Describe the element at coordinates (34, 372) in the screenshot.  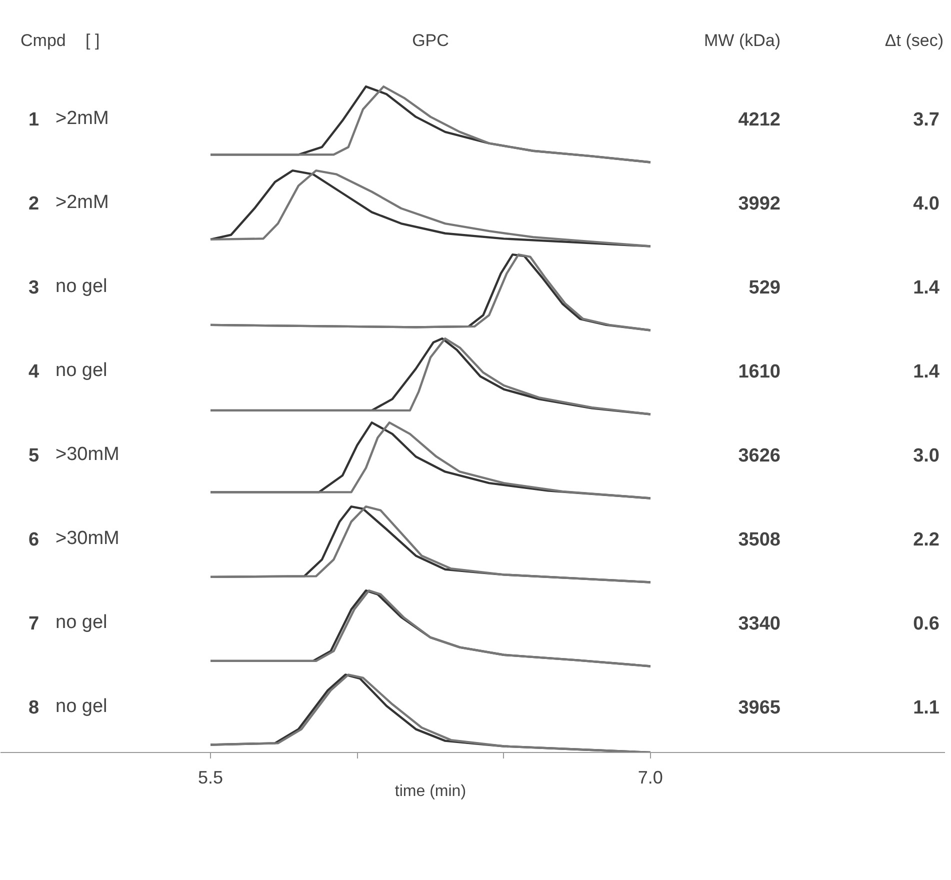
I see `annotation: 4` at that location.